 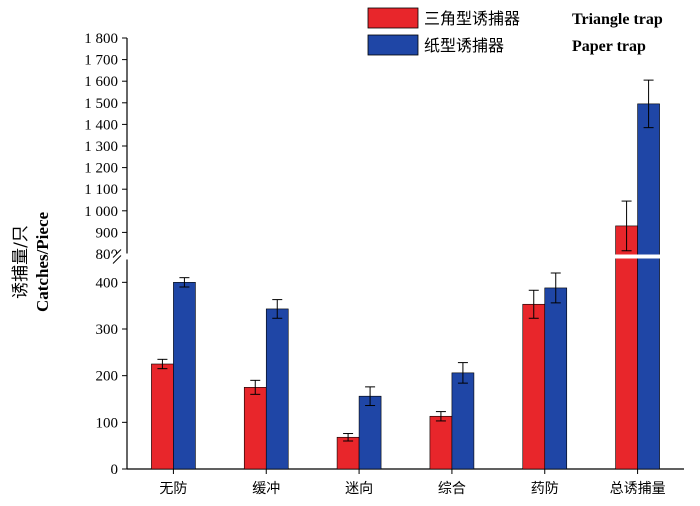 I want to click on axis-break-gap, so click(x=122, y=256).